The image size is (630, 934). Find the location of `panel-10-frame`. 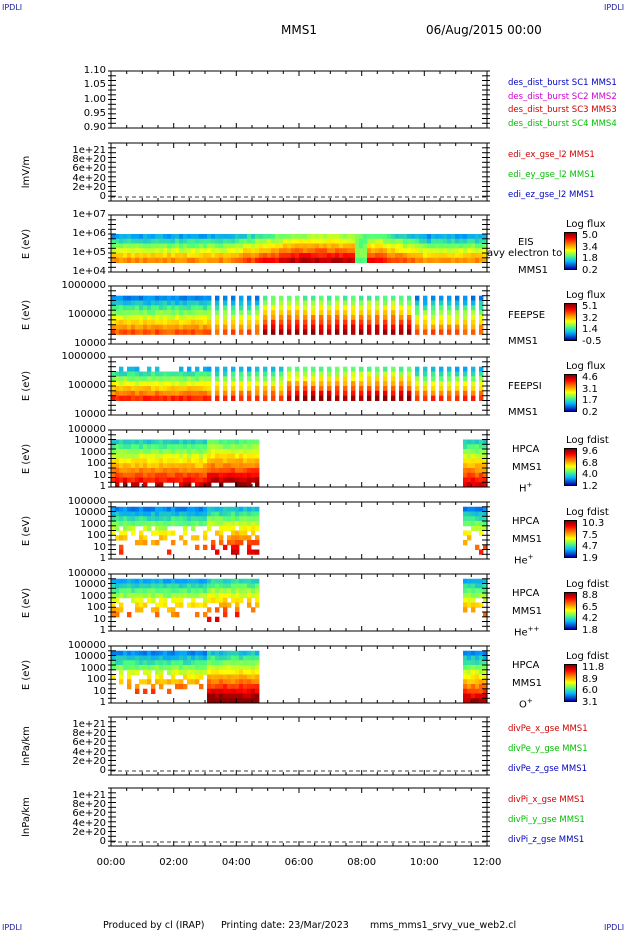

panel-10-frame is located at coordinates (299, 817).